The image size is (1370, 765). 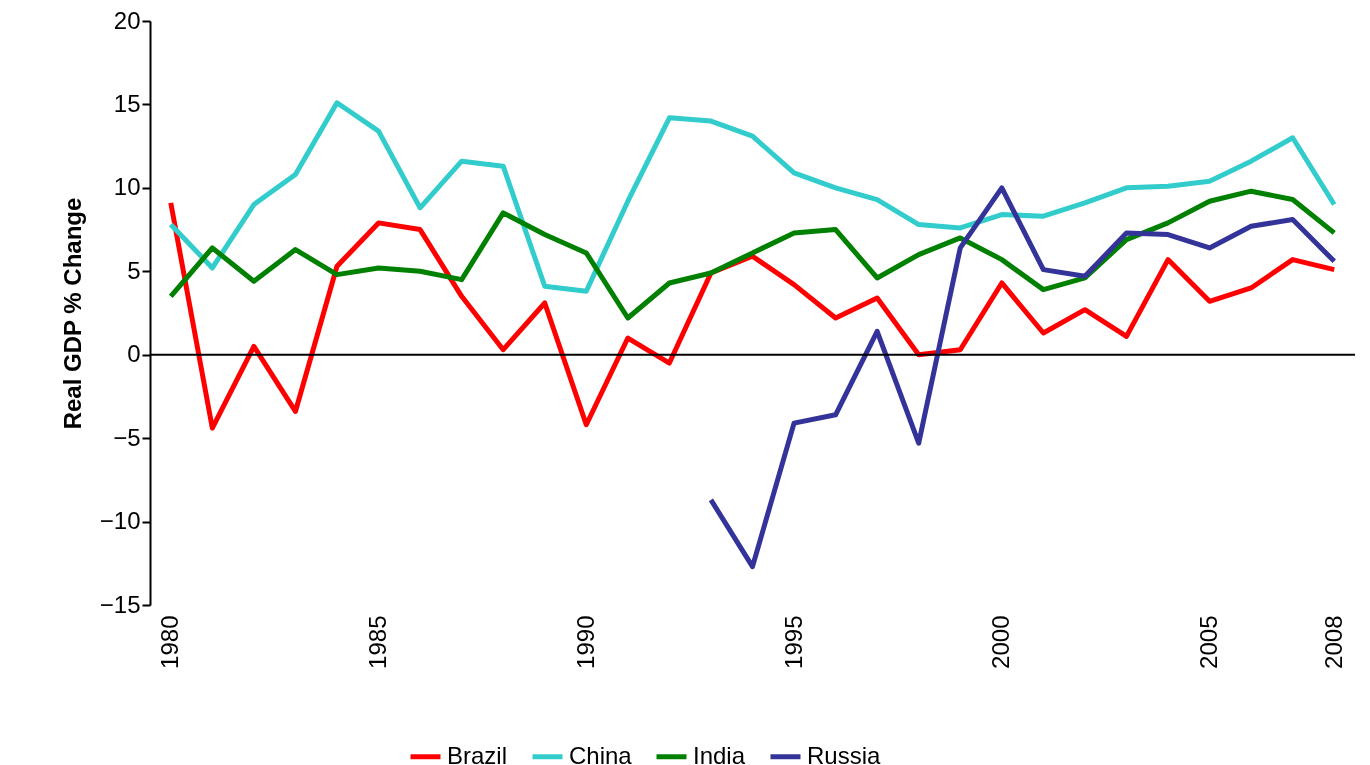 I want to click on y-tick-label: −5, so click(x=127, y=437).